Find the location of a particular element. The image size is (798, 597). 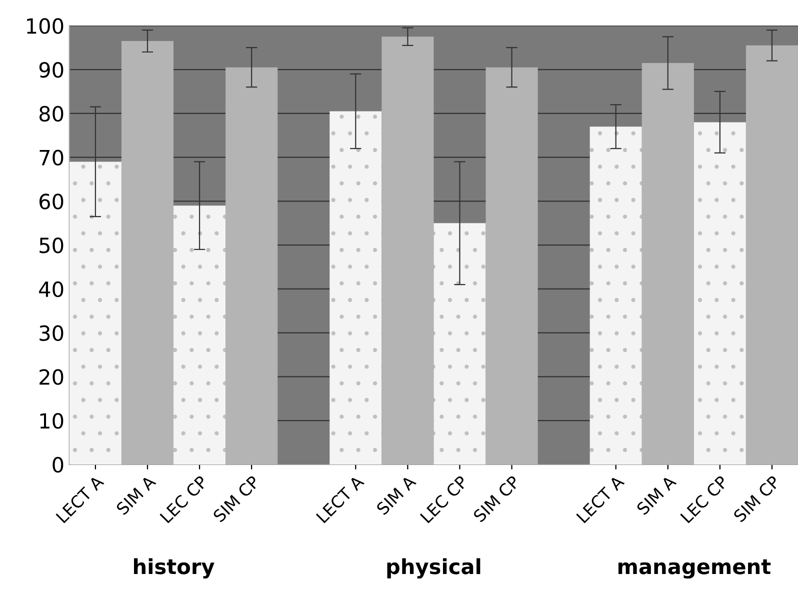

x-tick-label: LEC CP is located at coordinates (444, 499).